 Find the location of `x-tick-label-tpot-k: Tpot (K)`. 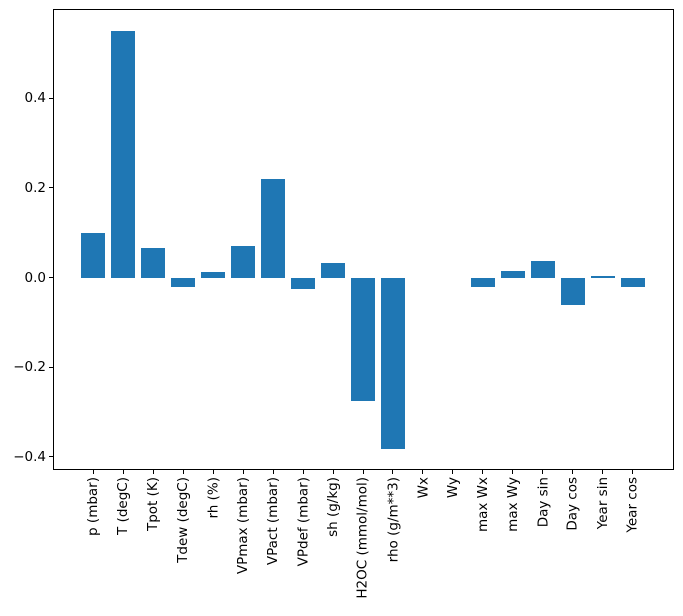

x-tick-label-tpot-k: Tpot (K) is located at coordinates (153, 504).